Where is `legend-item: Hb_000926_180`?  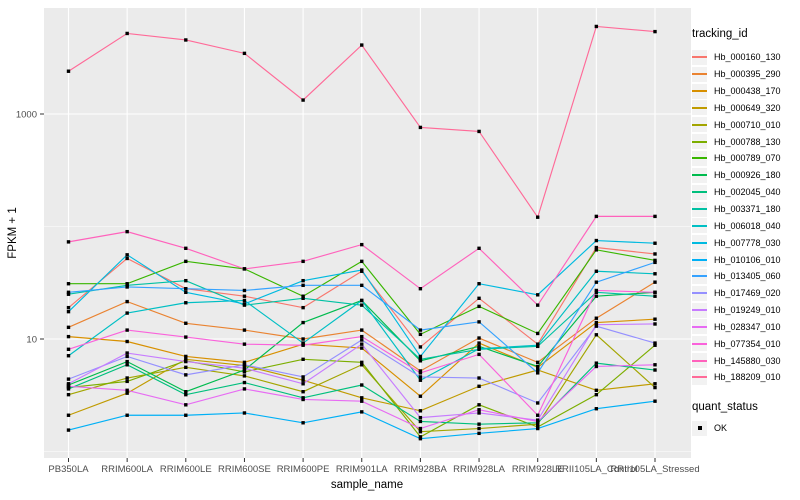 legend-item: Hb_000926_180 is located at coordinates (745, 175).